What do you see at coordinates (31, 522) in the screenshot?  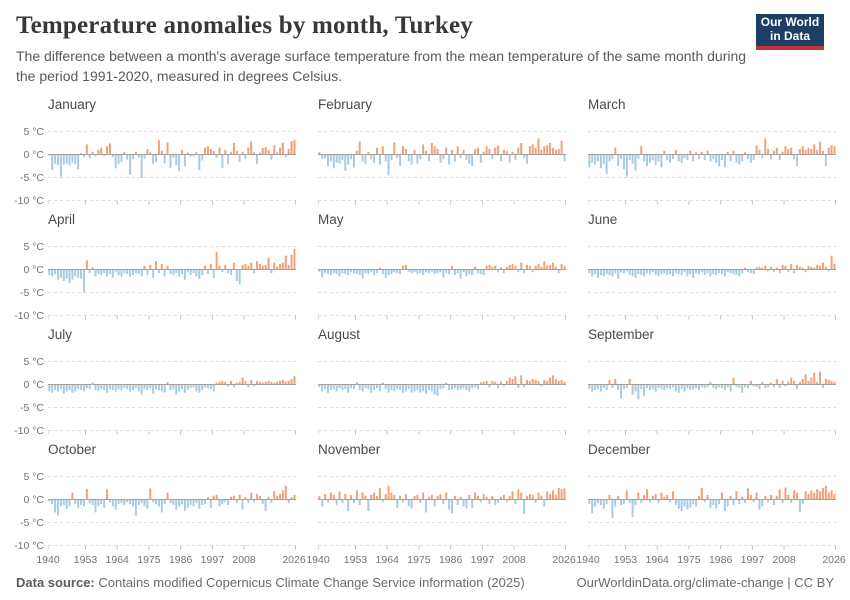 I see `y-axis-tick-label: -5 °C` at bounding box center [31, 522].